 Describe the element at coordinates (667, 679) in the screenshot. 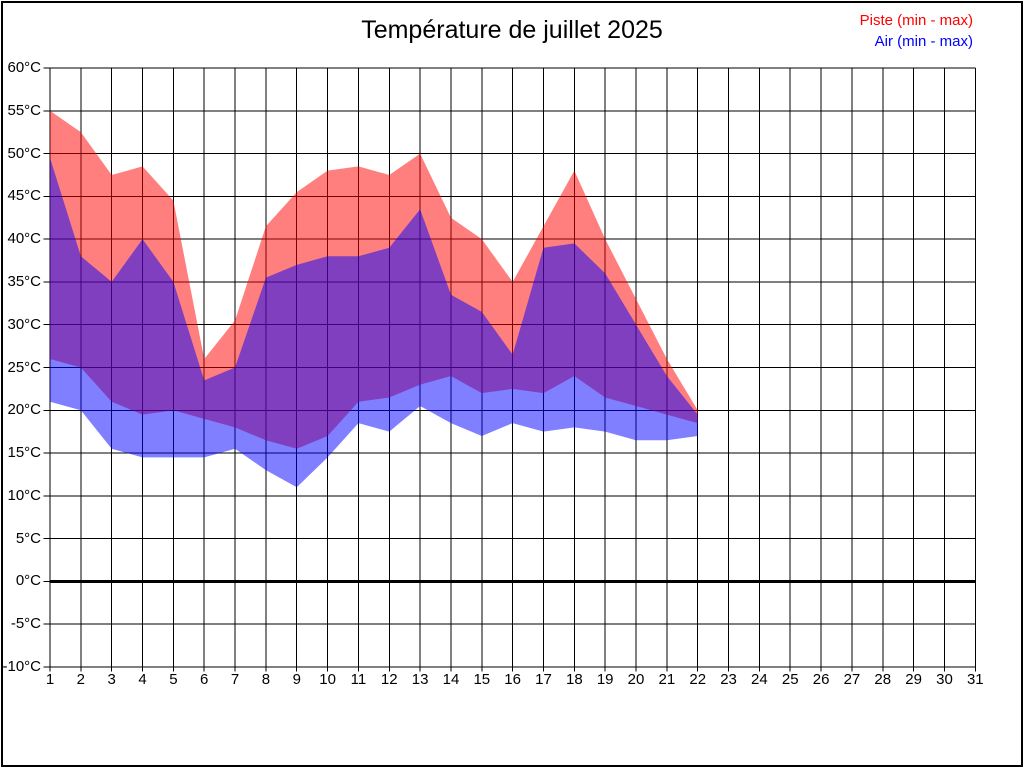

I see `x-tick-label: 21` at that location.